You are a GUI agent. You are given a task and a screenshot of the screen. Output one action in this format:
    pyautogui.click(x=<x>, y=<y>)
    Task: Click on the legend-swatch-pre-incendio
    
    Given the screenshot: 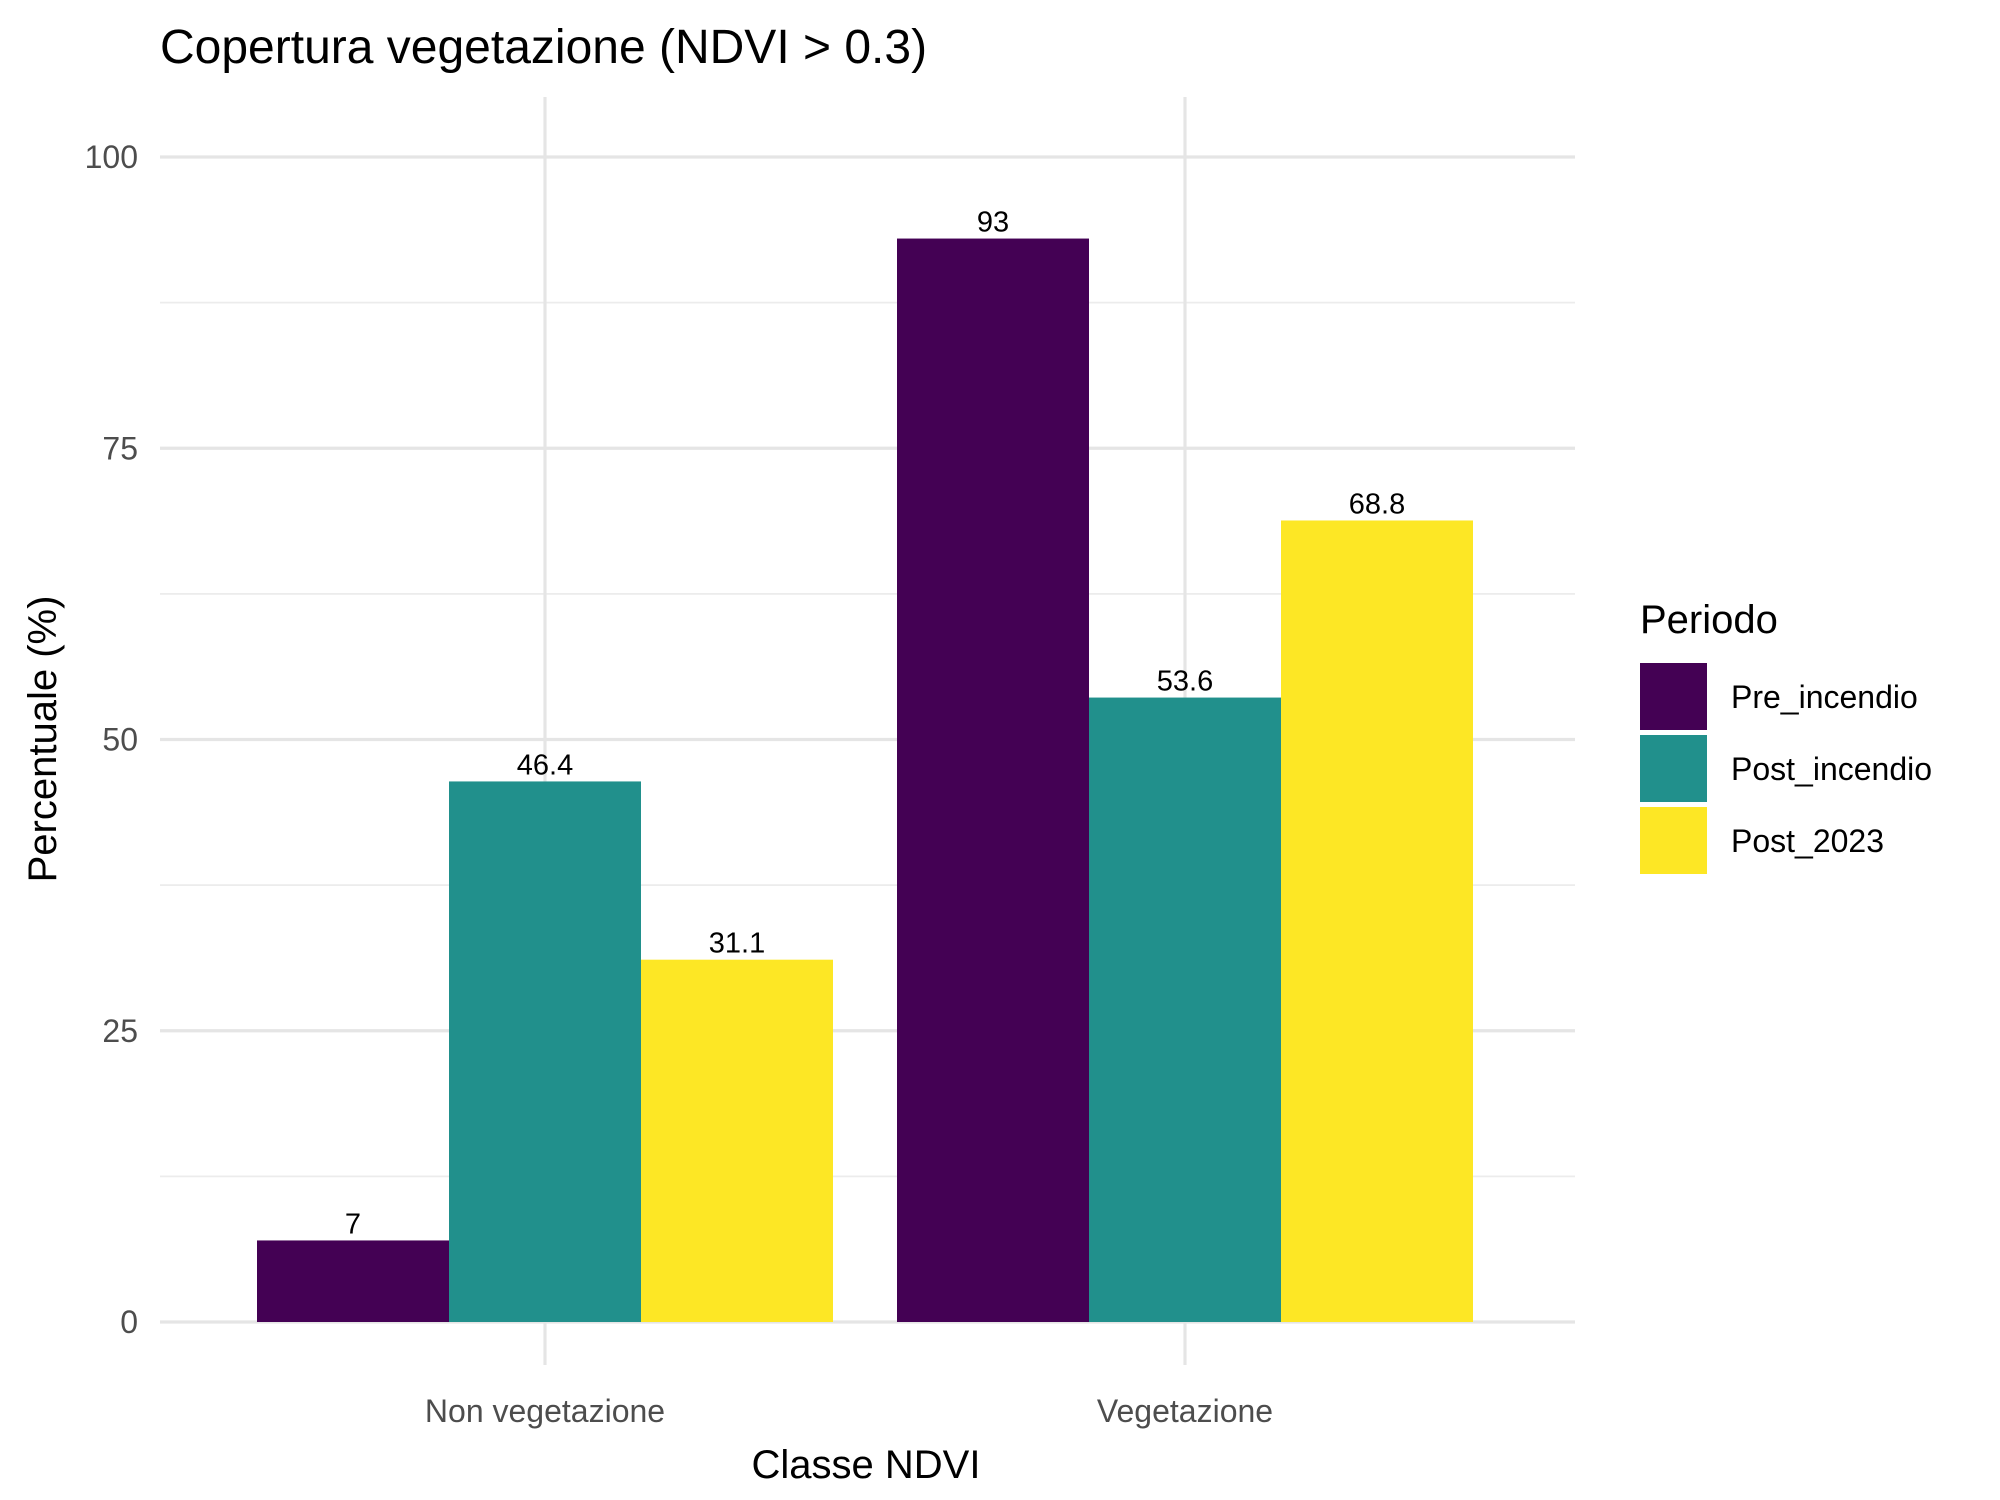 What is the action you would take?
    pyautogui.click(x=1673, y=696)
    